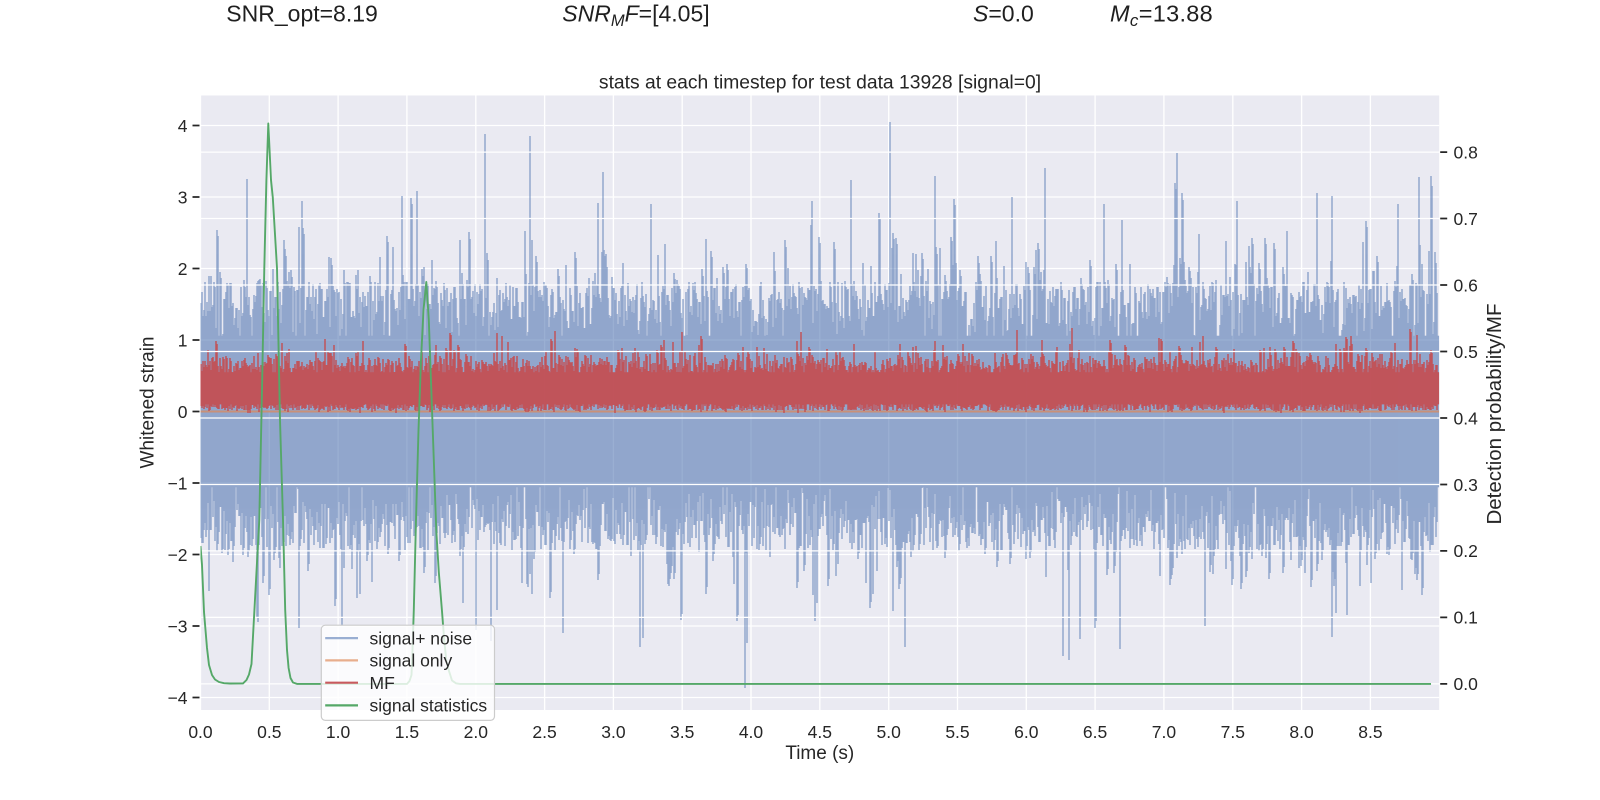 The image size is (1600, 800). I want to click on svg-text: 0.4, so click(1466, 418).